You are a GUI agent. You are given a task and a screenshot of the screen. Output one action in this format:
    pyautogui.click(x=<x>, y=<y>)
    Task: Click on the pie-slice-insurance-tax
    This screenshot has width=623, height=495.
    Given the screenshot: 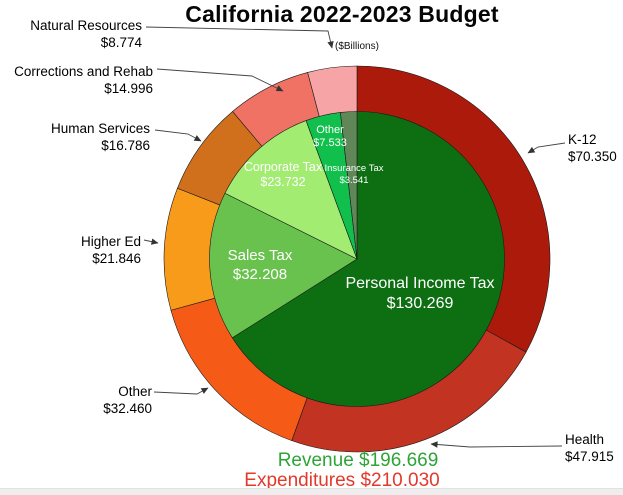 What is the action you would take?
    pyautogui.click(x=349, y=185)
    